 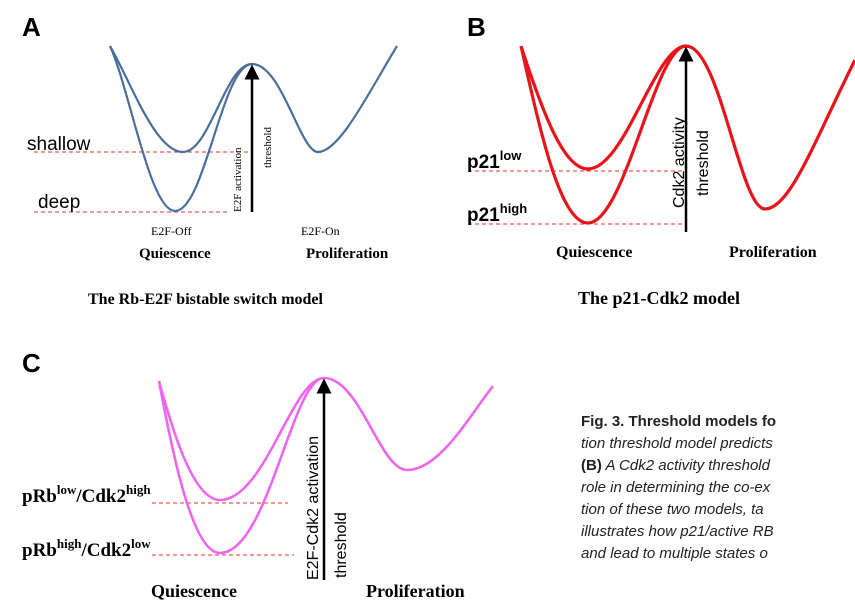 What do you see at coordinates (659, 298) in the screenshot?
I see `panel-b-title: The p21-Cdk2 model` at bounding box center [659, 298].